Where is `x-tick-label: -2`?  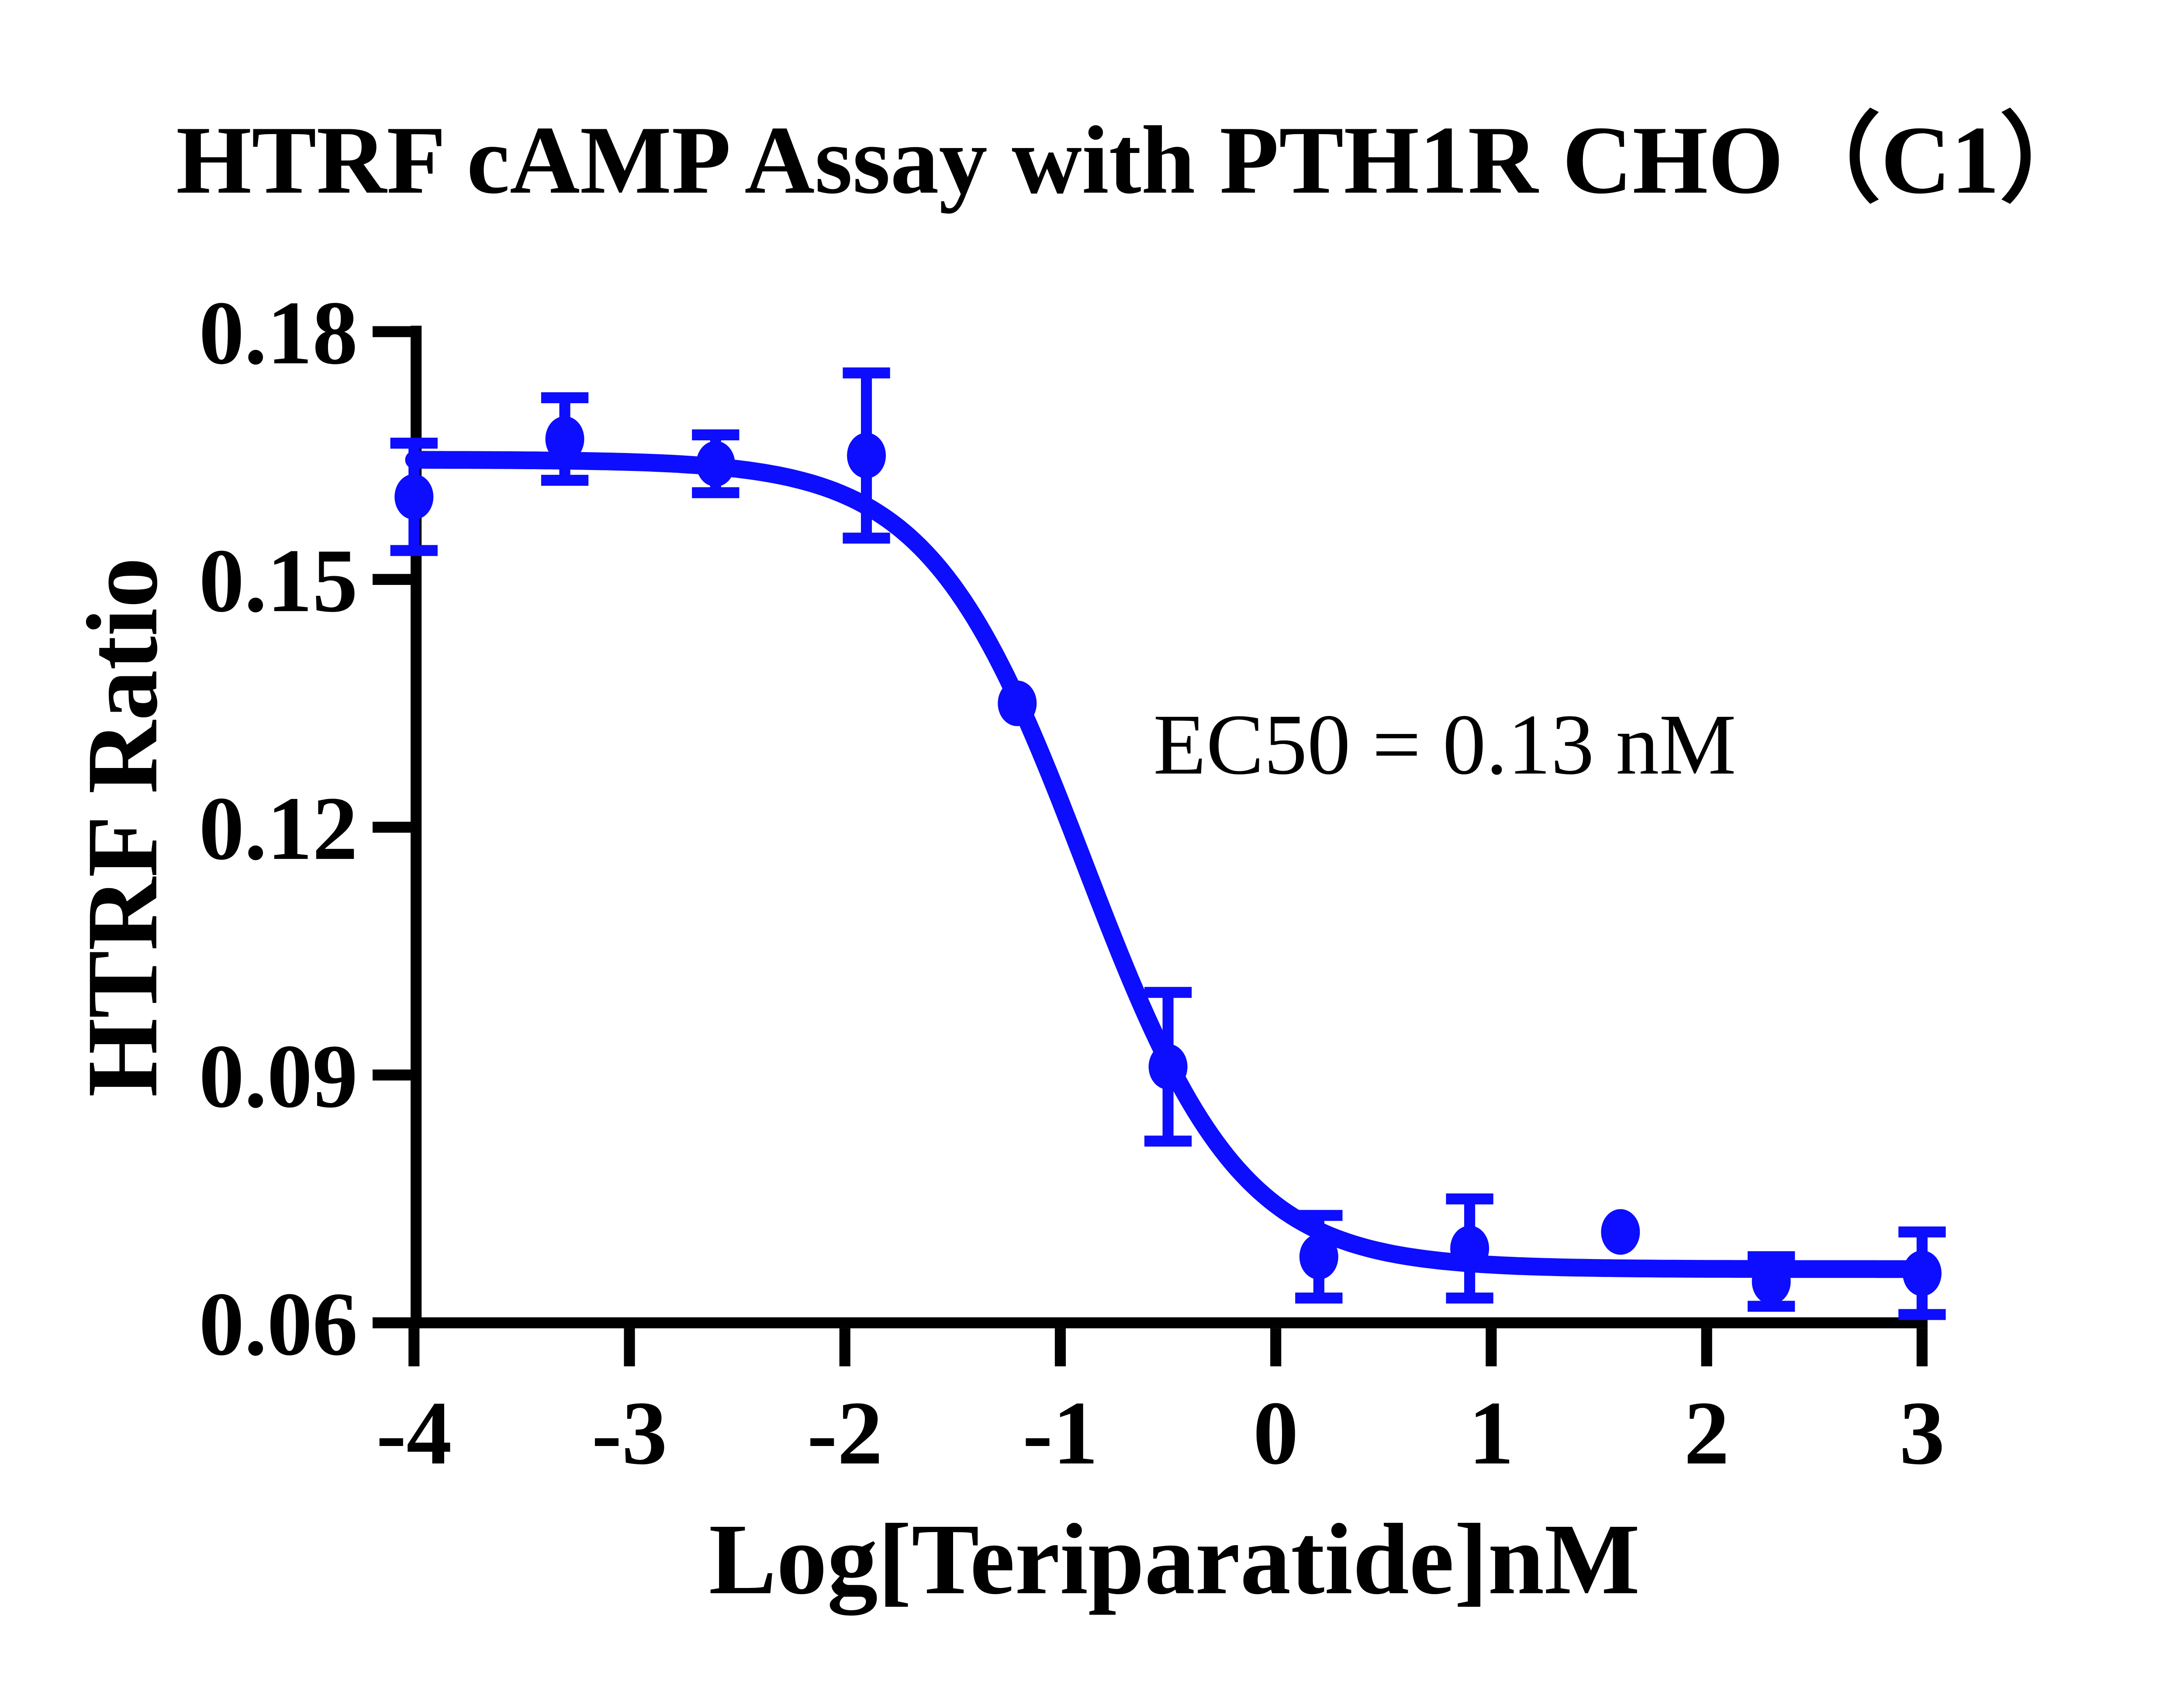 x-tick-label: -2 is located at coordinates (845, 1433).